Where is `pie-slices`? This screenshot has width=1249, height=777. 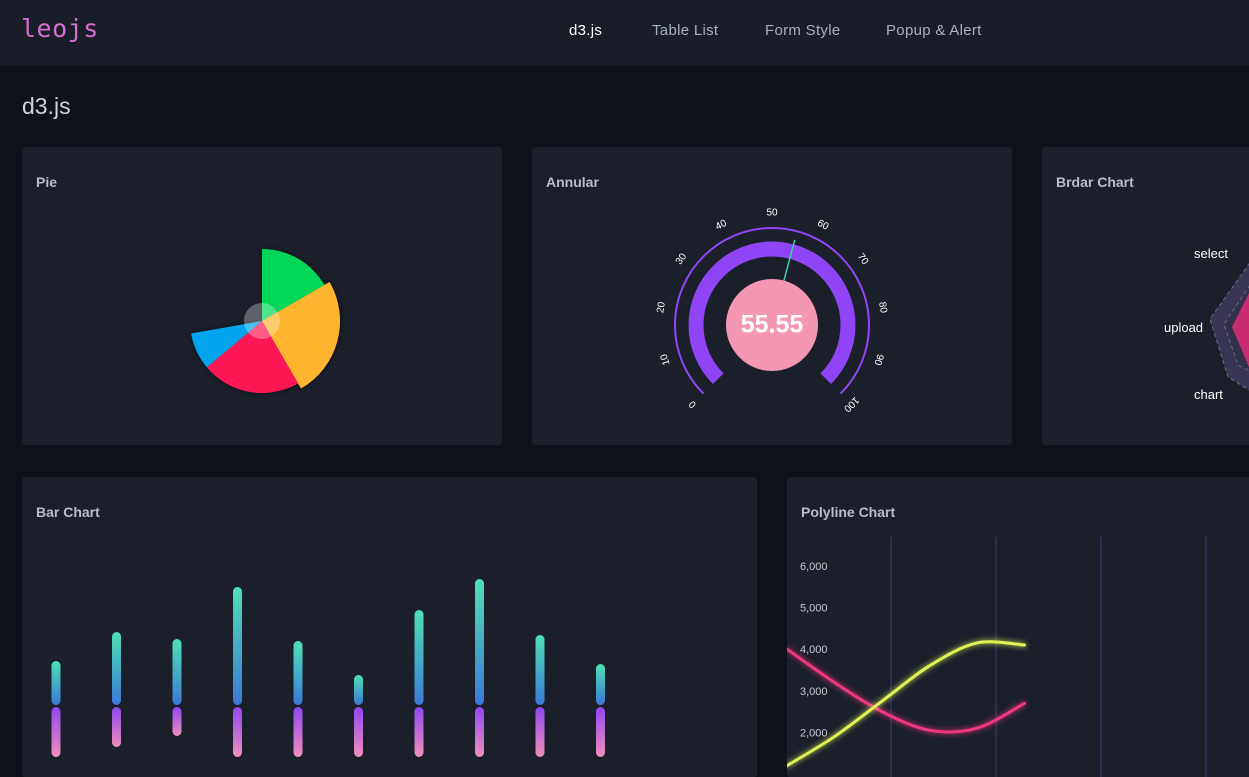 pie-slices is located at coordinates (266, 321).